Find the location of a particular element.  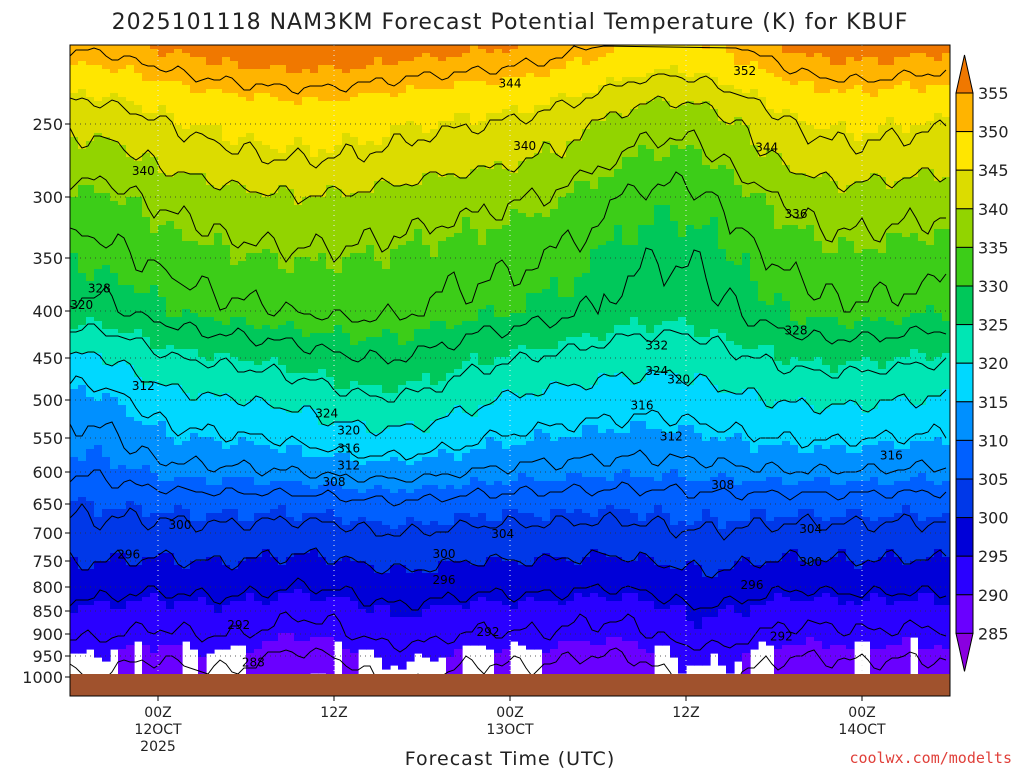

colorbar-swatch is located at coordinates (964, 459).